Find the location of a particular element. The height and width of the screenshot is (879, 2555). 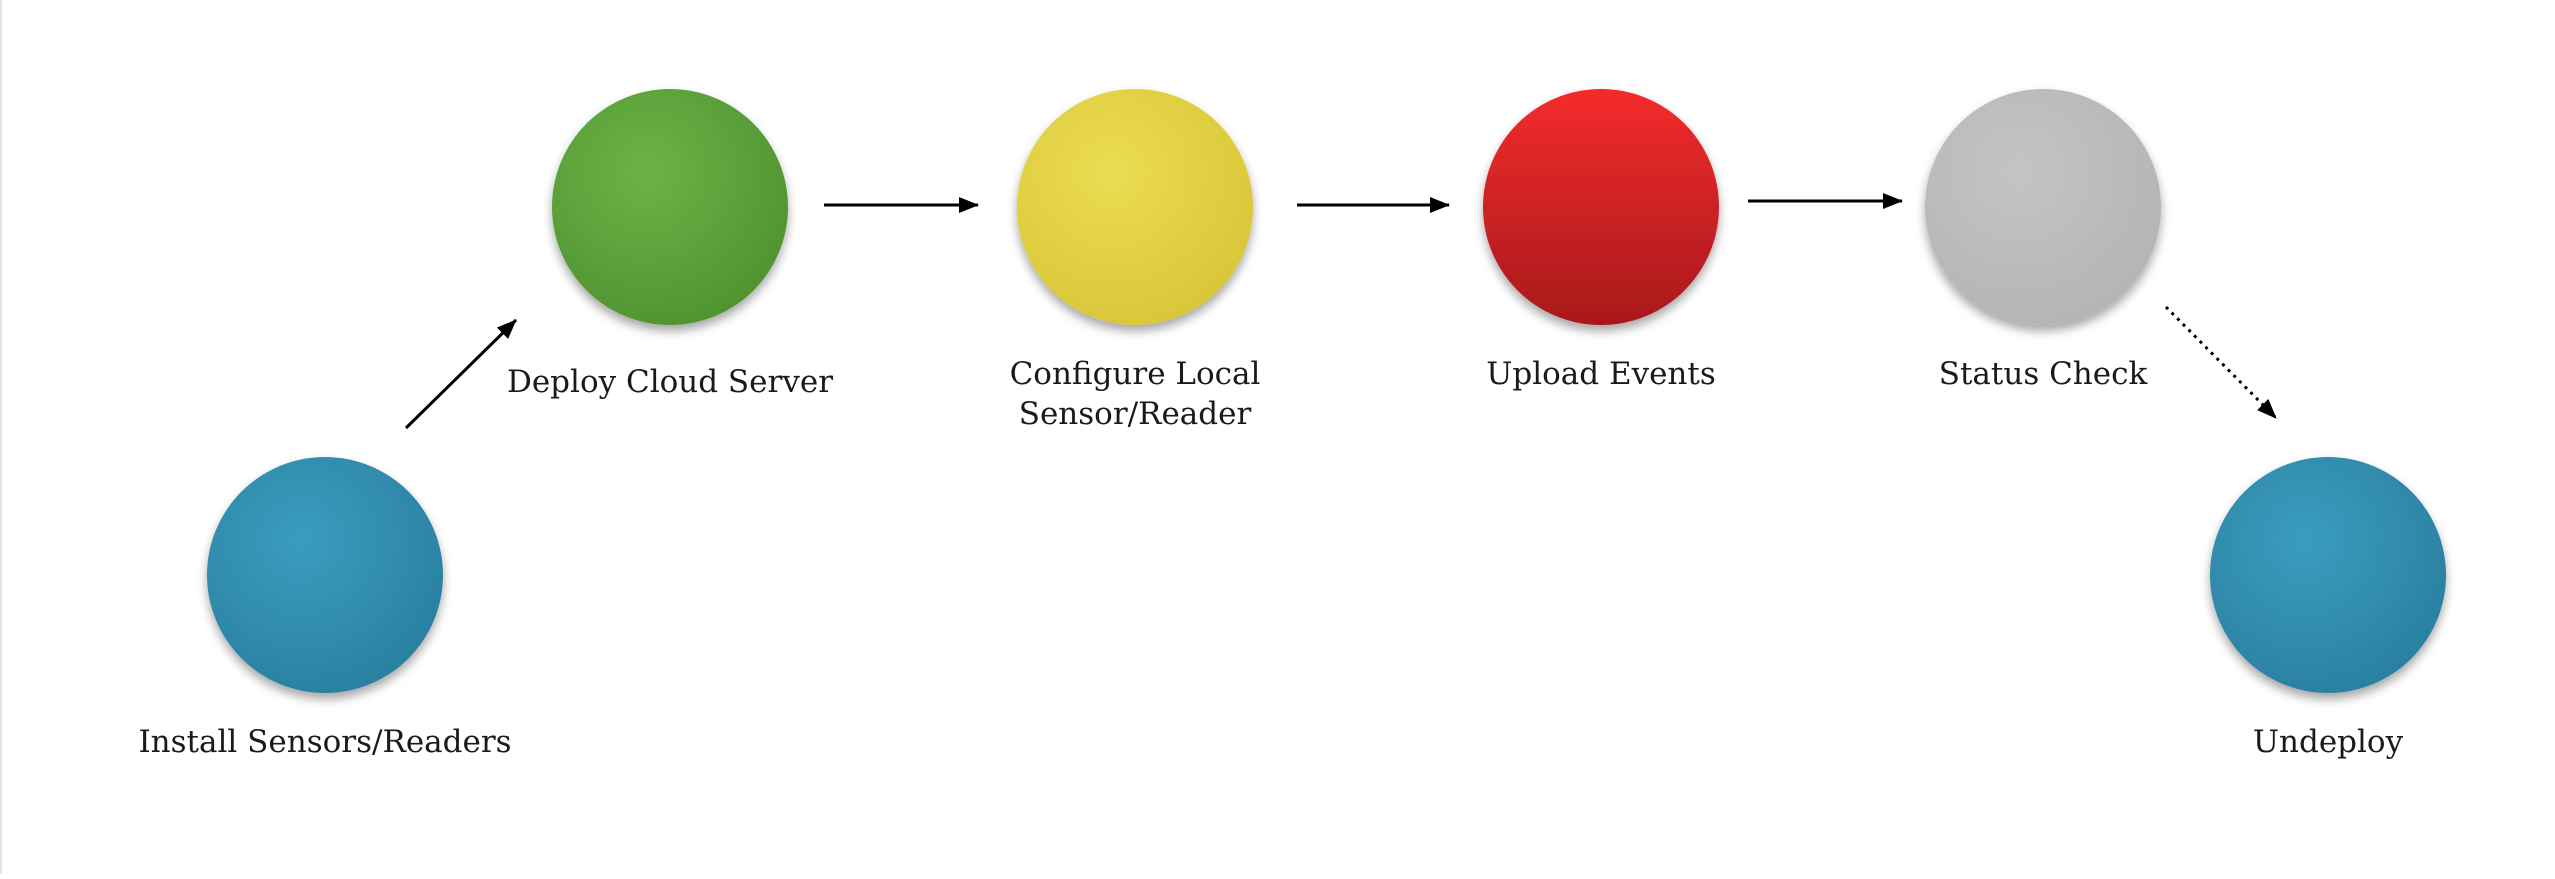

step-label-deploy: Deploy Cloud Server is located at coordinates (670, 382).